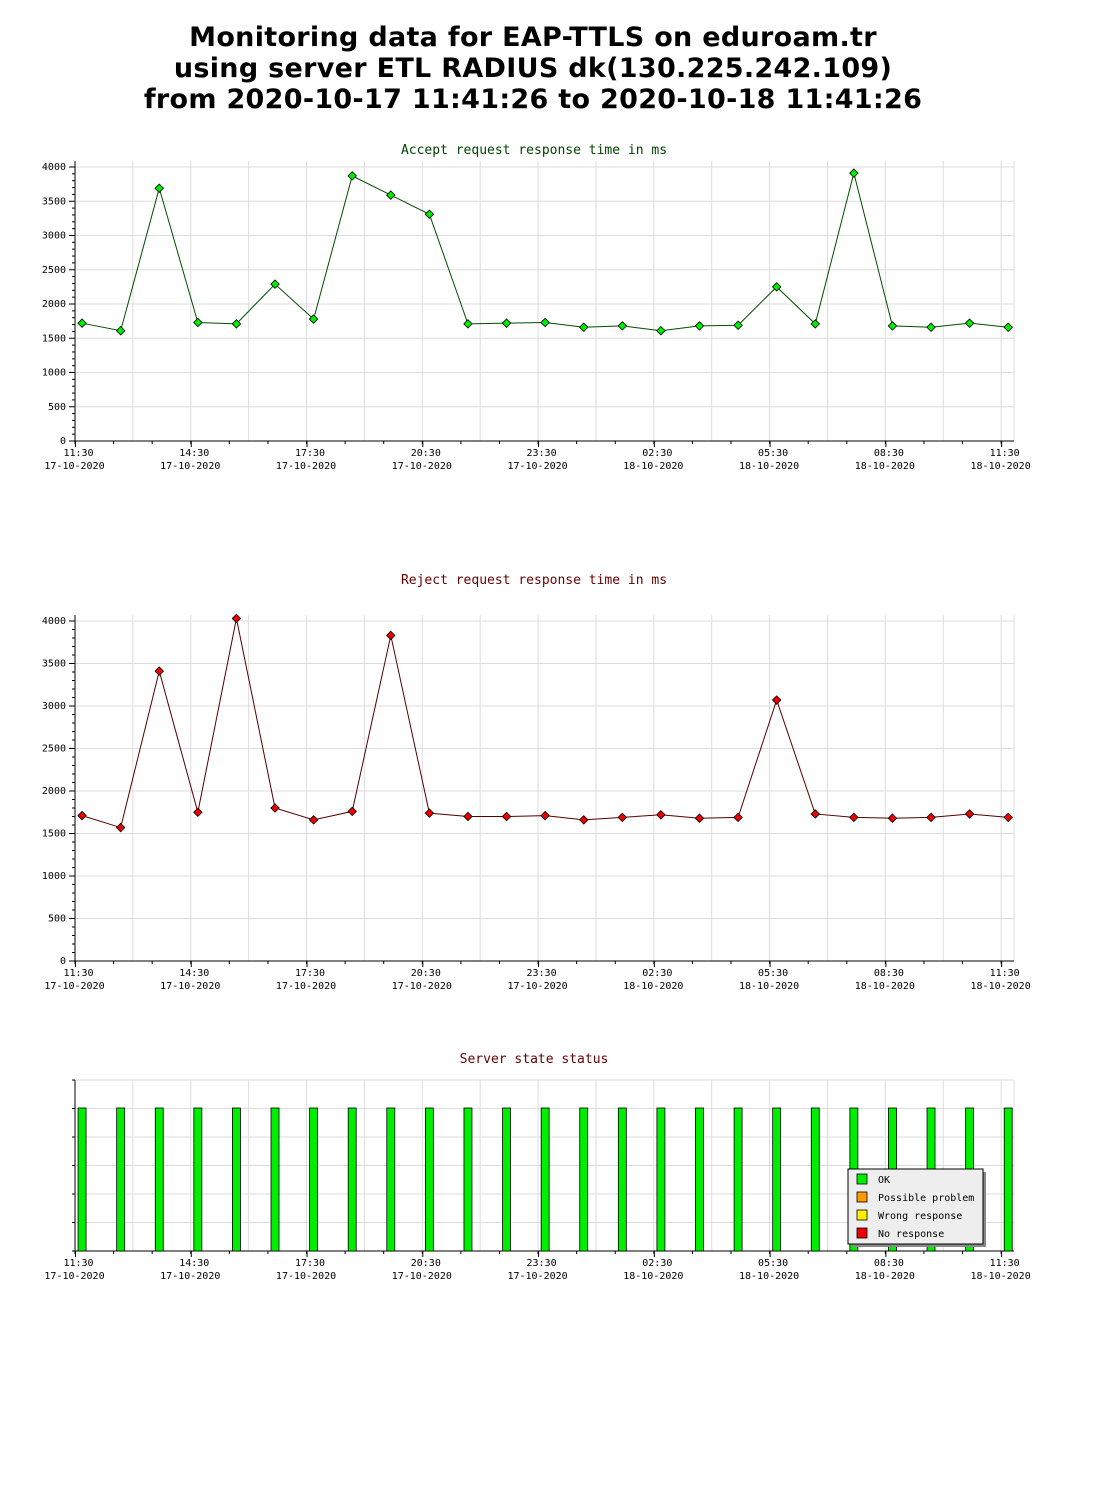  Describe the element at coordinates (426, 453) in the screenshot. I see `x-tick-time: 20:30` at that location.